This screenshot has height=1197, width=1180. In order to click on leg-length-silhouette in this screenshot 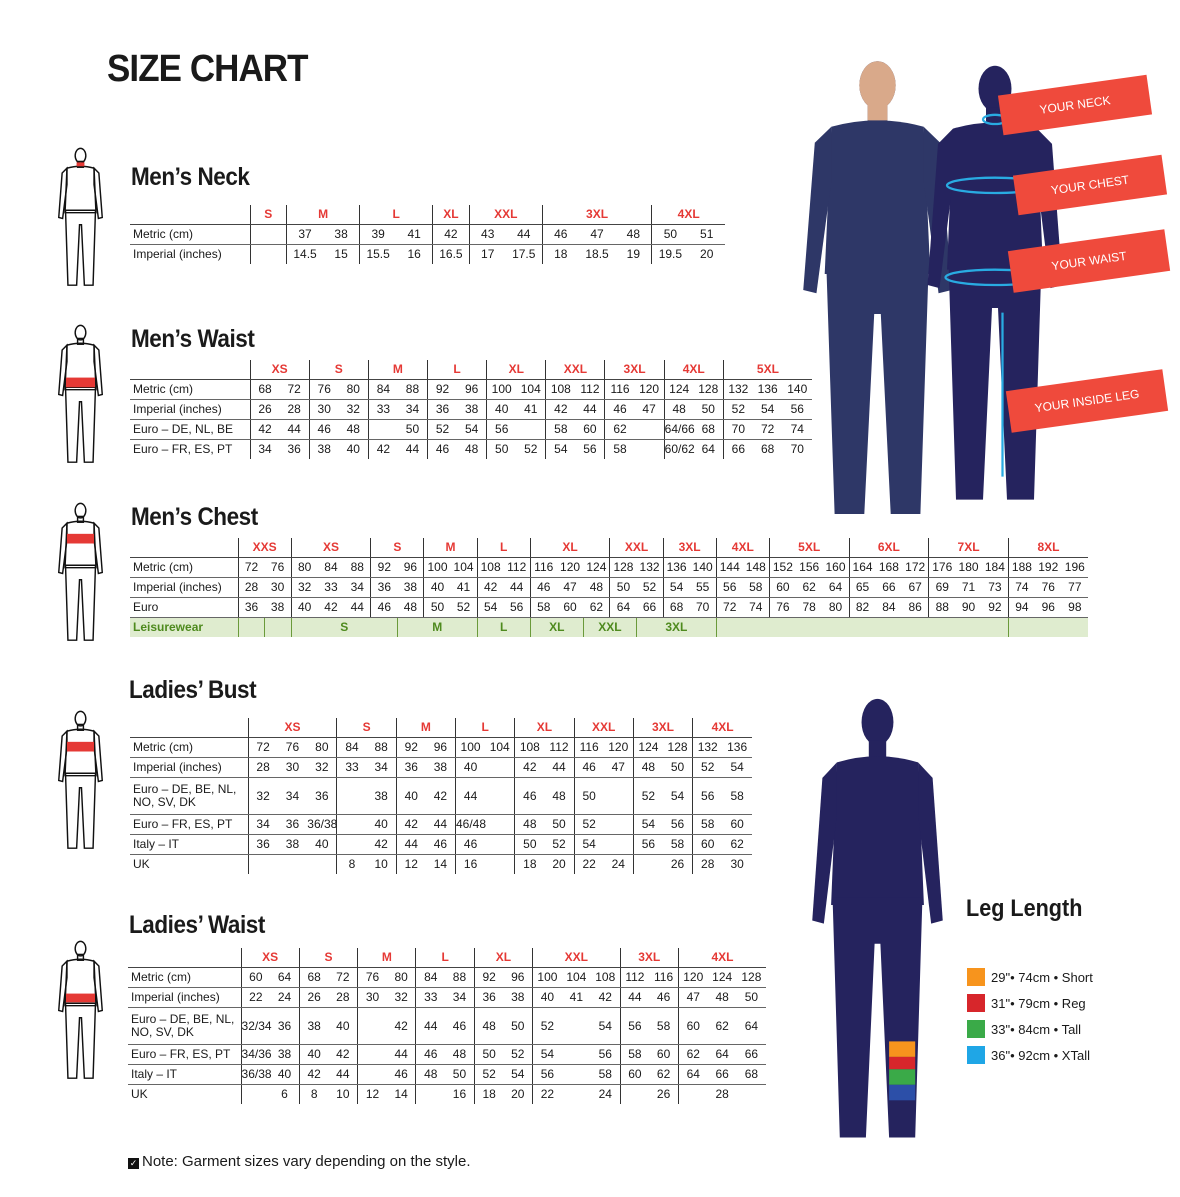, I will do `click(877, 918)`.